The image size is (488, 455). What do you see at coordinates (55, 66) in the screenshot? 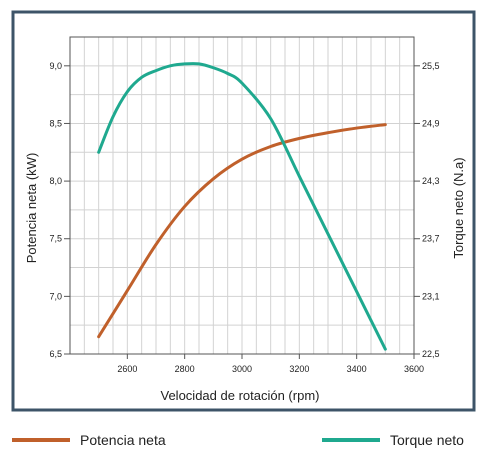
I see `y-left-tick-label: 9,0` at bounding box center [55, 66].